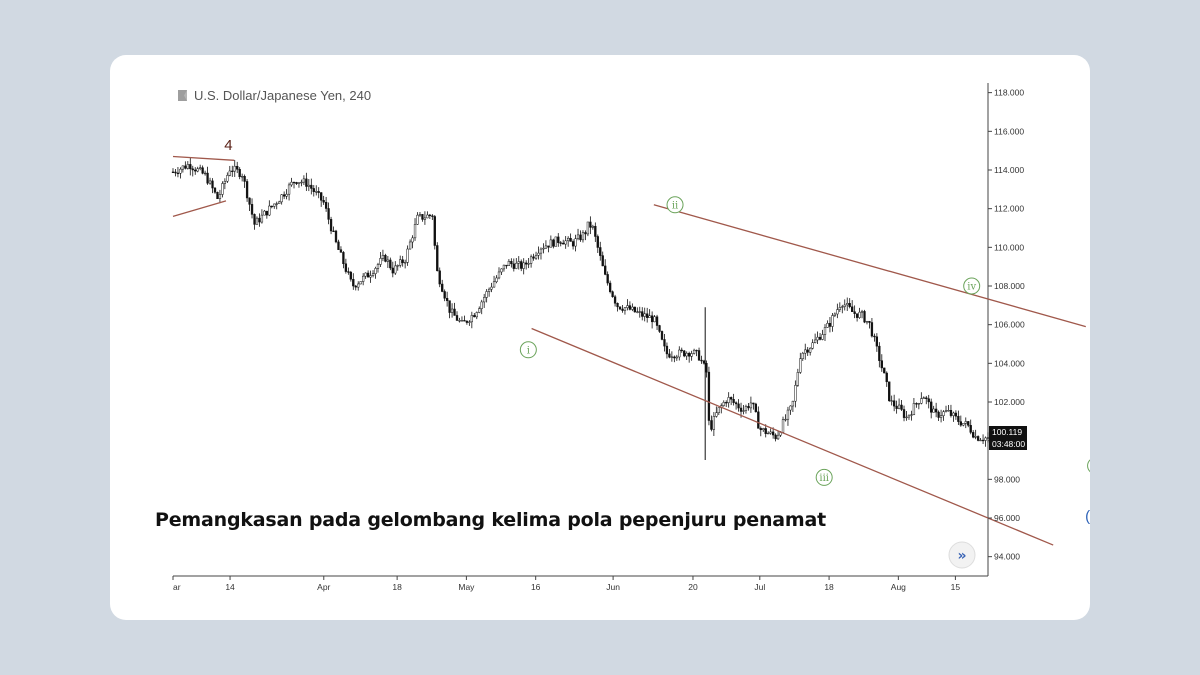 This screenshot has height=675, width=1200. What do you see at coordinates (759, 587) in the screenshot?
I see `x-tick-label: Jul` at bounding box center [759, 587].